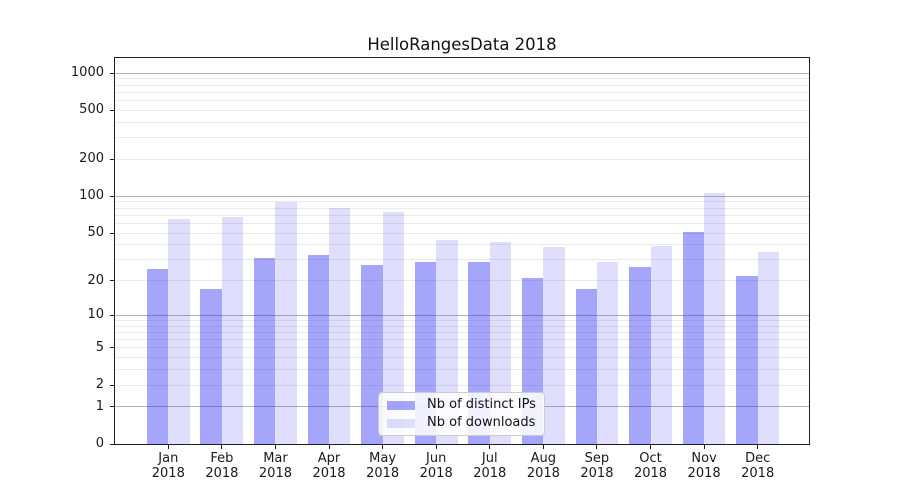 The image size is (900, 500). What do you see at coordinates (99, 443) in the screenshot?
I see `y-tick-label: 0` at bounding box center [99, 443].